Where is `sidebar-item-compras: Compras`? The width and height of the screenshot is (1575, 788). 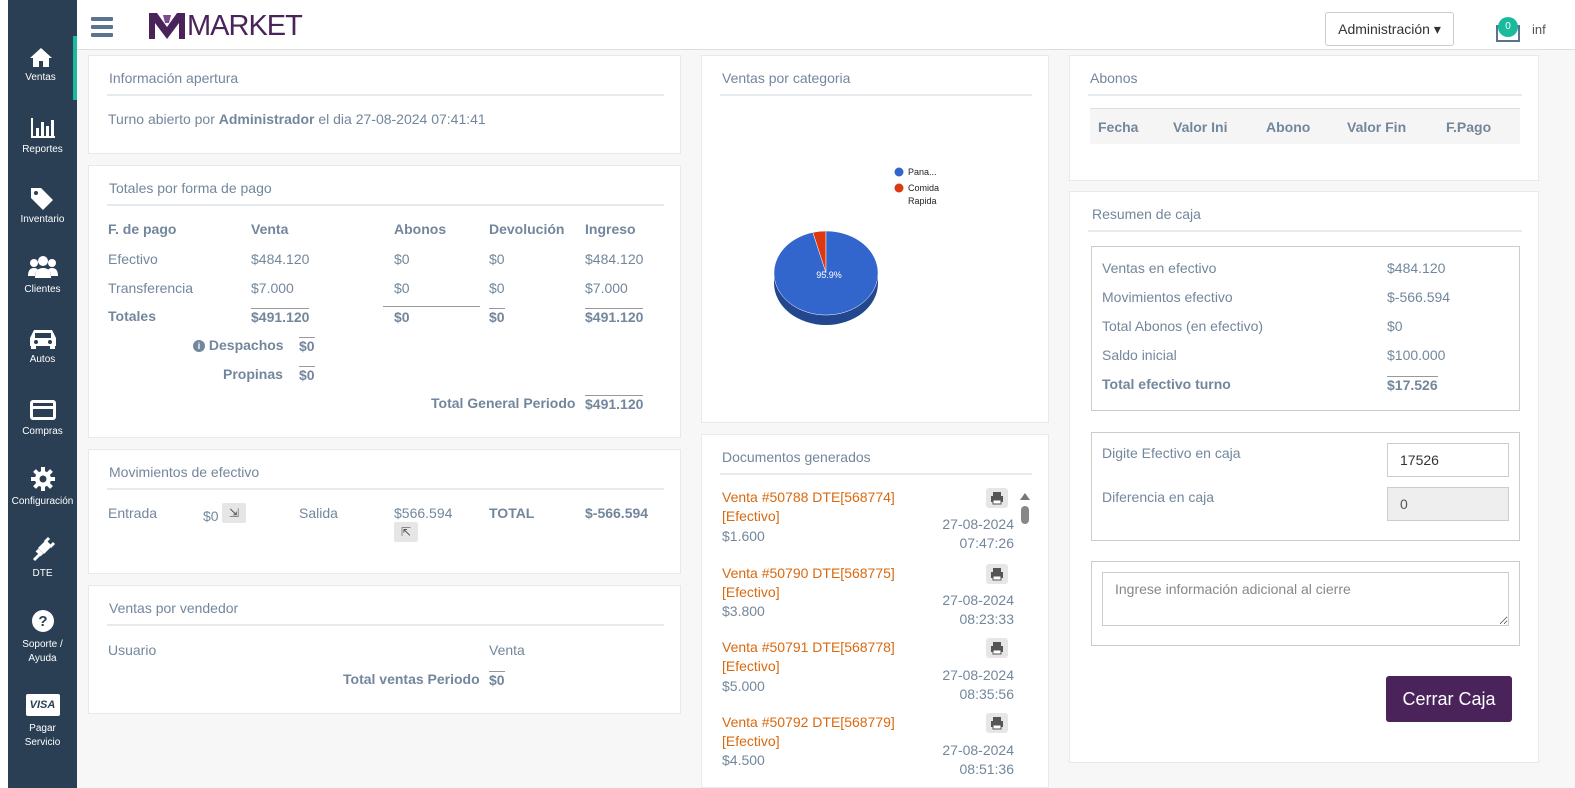
sidebar-item-compras: Compras is located at coordinates (42, 417).